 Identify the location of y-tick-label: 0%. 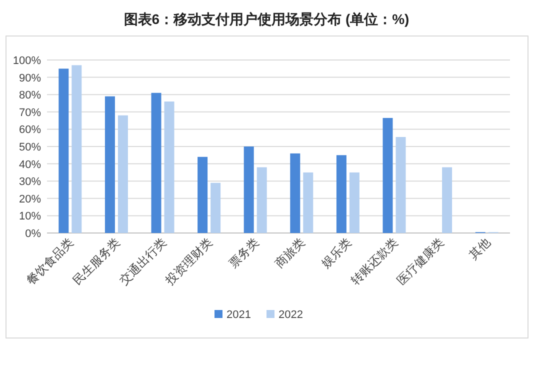
(33, 234).